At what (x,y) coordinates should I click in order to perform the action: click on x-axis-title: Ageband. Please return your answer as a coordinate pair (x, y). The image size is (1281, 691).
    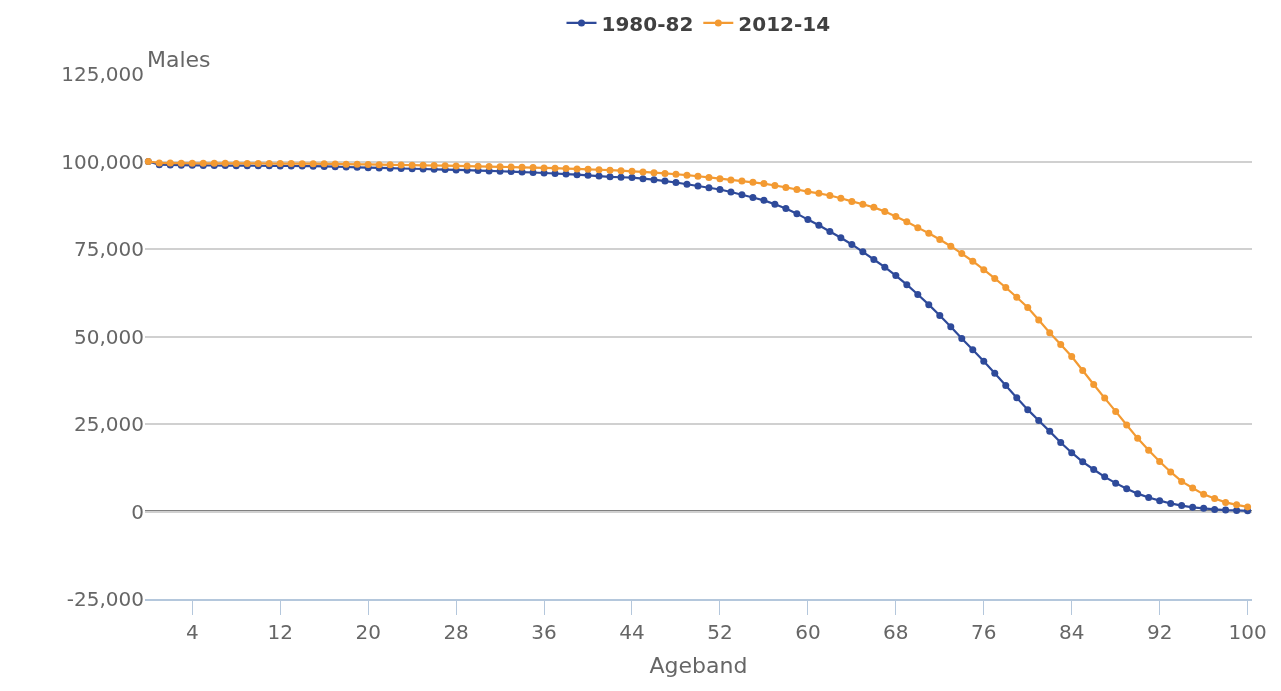
    Looking at the image, I should click on (698, 666).